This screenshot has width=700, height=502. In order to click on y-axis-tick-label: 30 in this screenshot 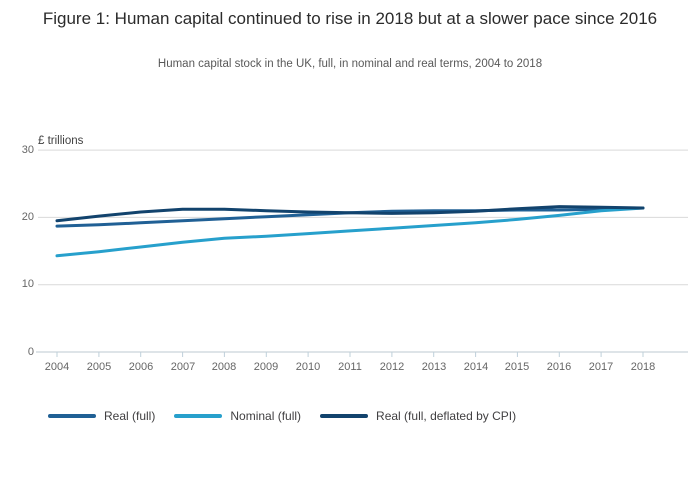, I will do `click(27, 150)`.